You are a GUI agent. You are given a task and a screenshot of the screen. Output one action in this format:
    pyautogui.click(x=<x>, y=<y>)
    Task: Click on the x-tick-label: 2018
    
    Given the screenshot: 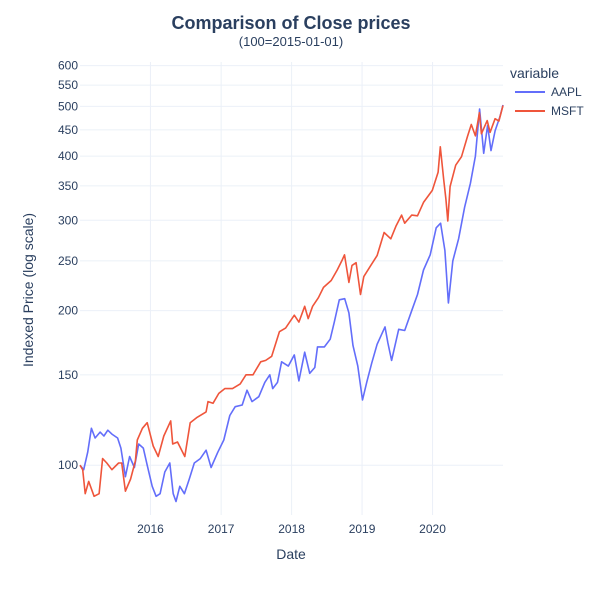 What is the action you would take?
    pyautogui.click(x=291, y=529)
    